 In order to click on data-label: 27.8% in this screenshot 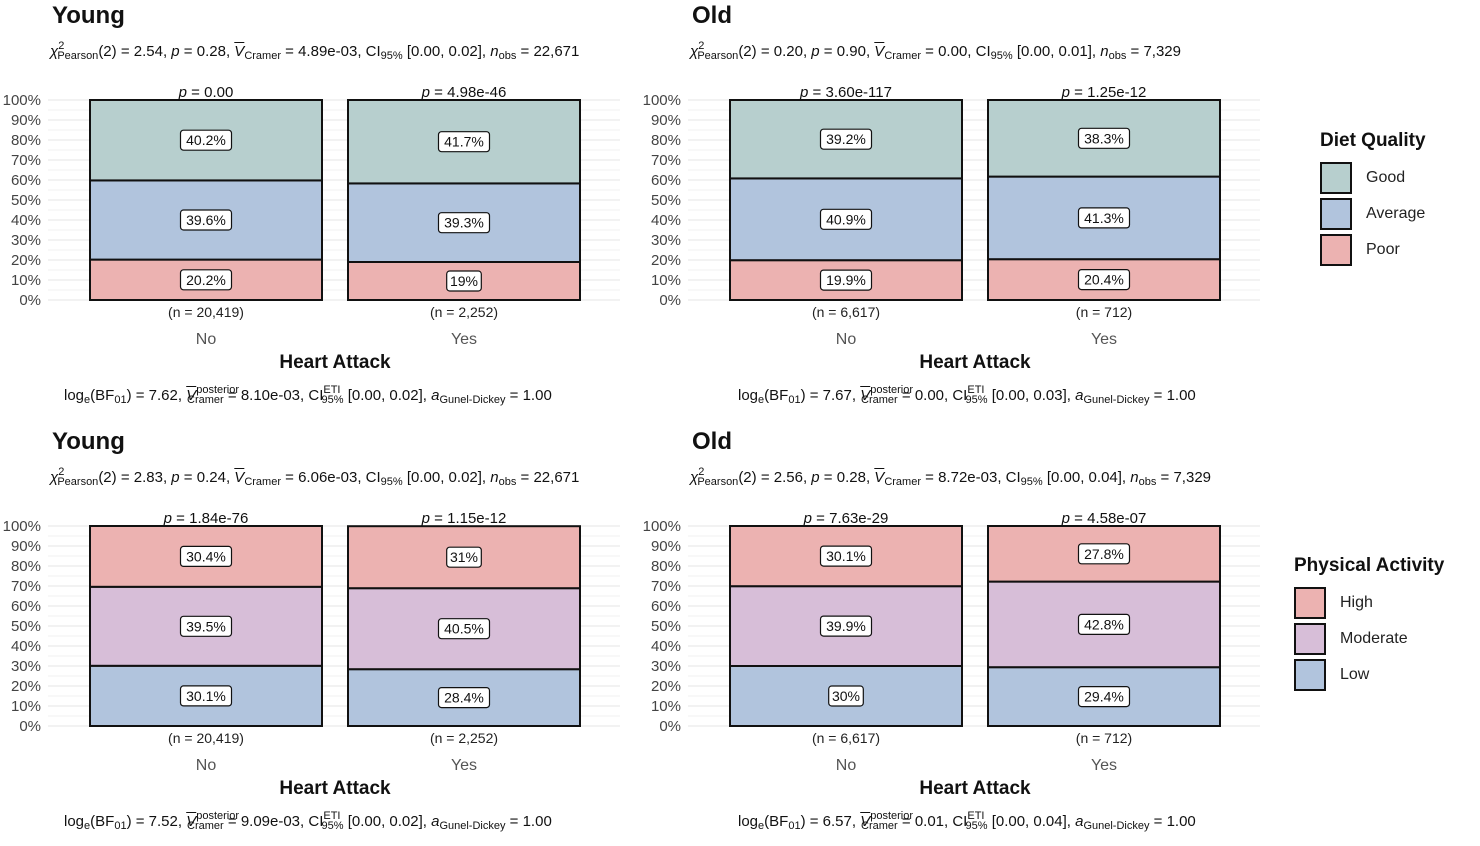, I will do `click(1104, 554)`.